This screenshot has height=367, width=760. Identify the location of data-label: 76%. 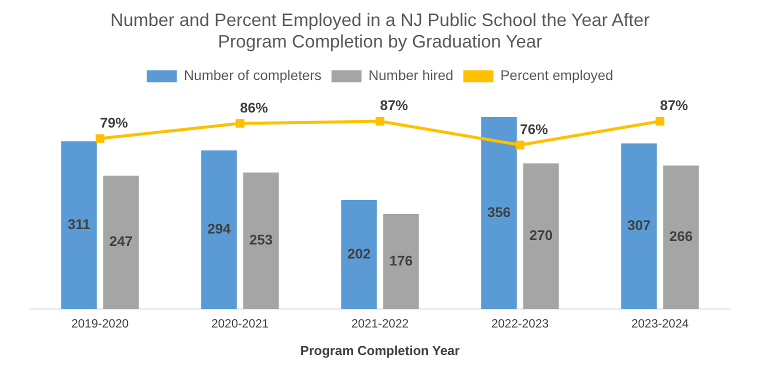
(534, 128).